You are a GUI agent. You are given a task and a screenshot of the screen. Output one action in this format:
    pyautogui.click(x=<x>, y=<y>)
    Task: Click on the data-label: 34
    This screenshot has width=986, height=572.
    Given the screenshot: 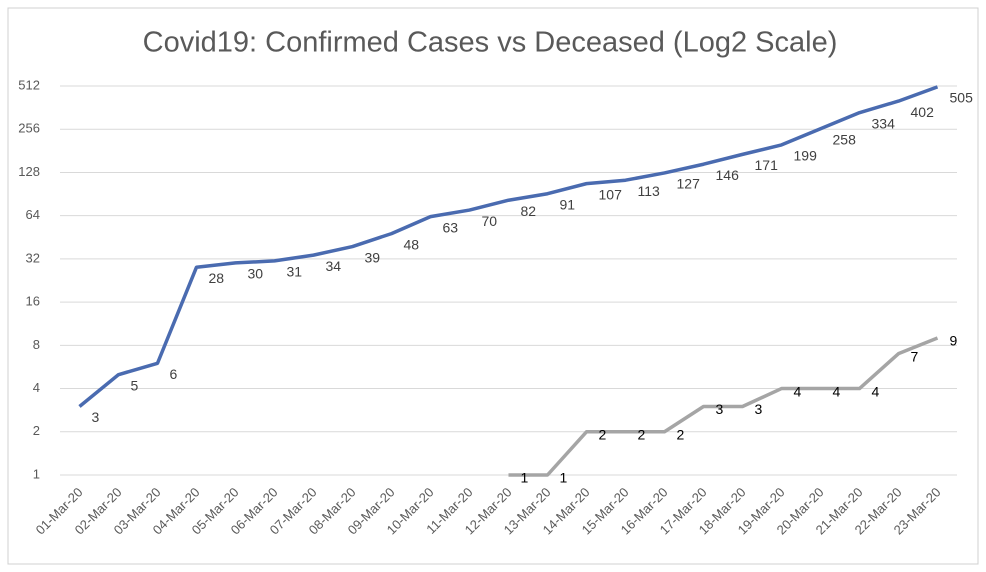 What is the action you would take?
    pyautogui.click(x=334, y=266)
    